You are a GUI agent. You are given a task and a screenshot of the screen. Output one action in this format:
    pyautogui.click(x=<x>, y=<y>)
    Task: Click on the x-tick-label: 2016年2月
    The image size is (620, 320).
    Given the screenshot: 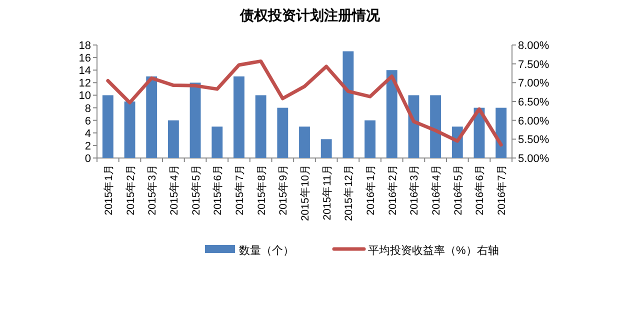 What is the action you would take?
    pyautogui.click(x=392, y=190)
    